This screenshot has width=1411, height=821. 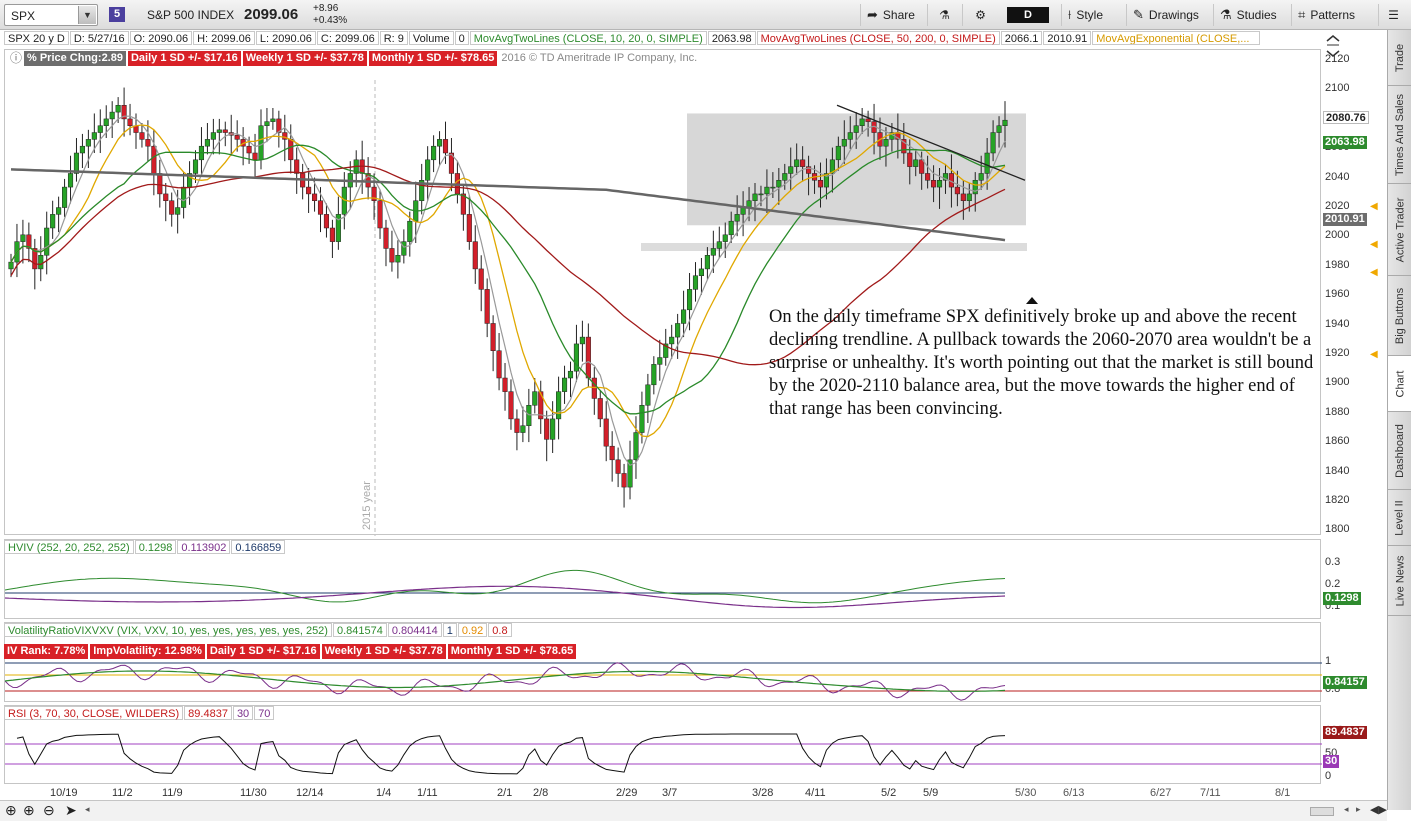 I want to click on price-change: +8.96 +0.43%, so click(x=330, y=15).